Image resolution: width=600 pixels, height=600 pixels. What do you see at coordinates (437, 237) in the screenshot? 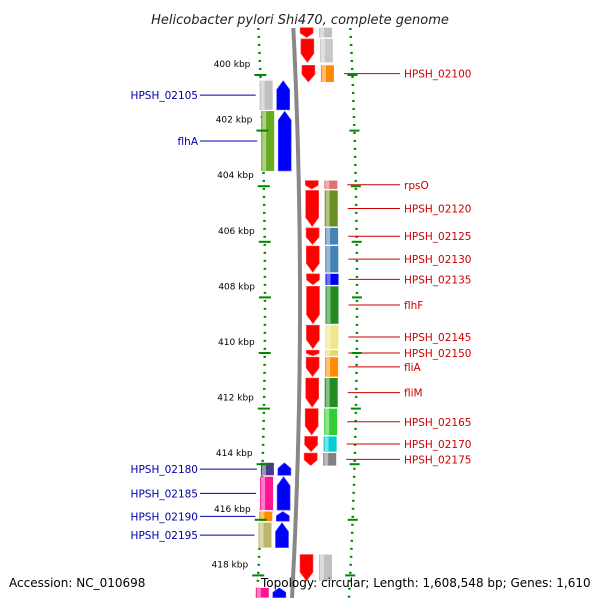
I see `gene-label: HPSH_02125` at bounding box center [437, 237].